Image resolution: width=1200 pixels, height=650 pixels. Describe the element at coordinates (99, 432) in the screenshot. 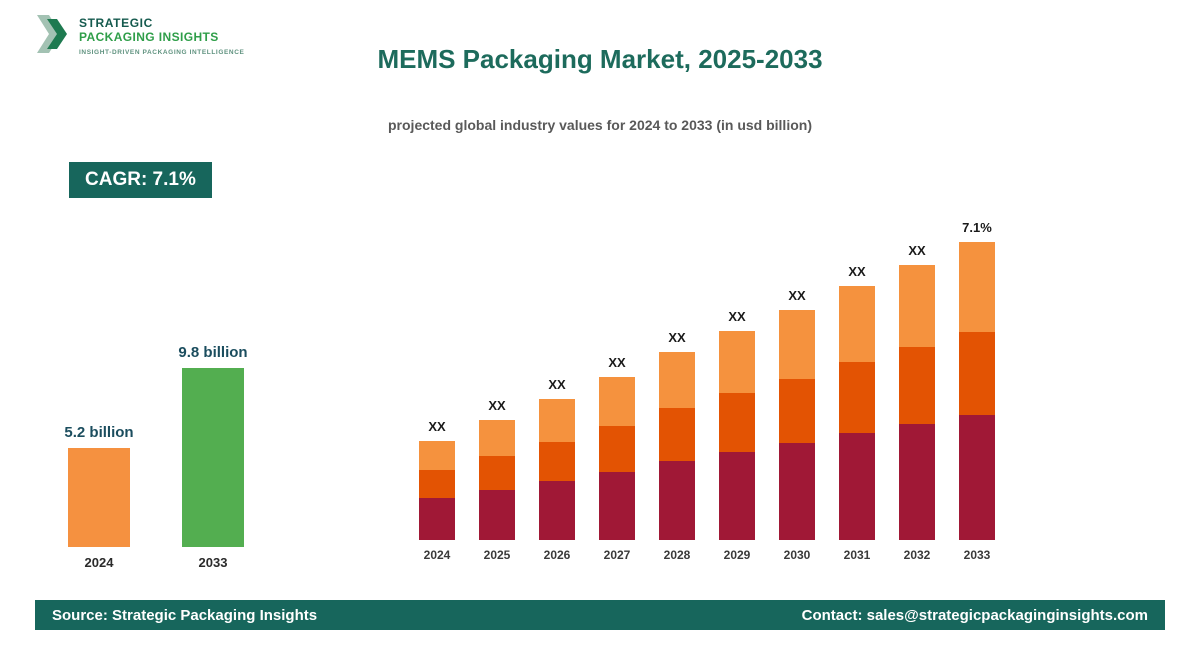

I see `summary-value-label: 5.2 billion` at that location.